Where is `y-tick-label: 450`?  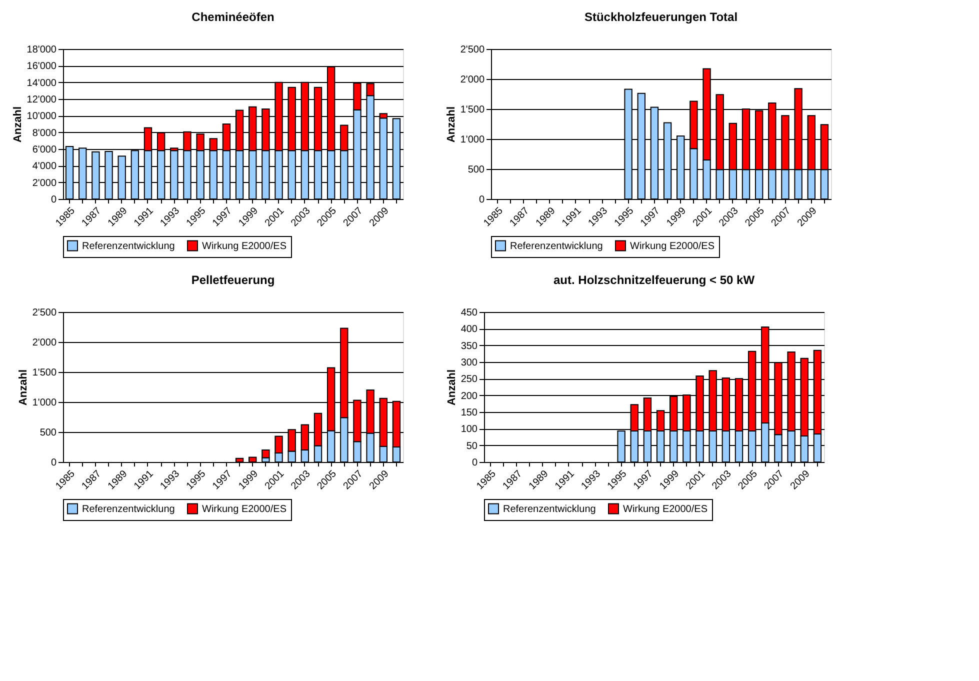
y-tick-label: 450 is located at coordinates (469, 313).